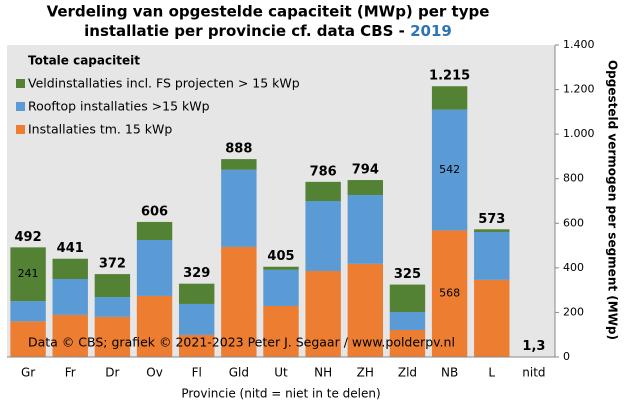 The width and height of the screenshot is (631, 404). Describe the element at coordinates (100, 129) in the screenshot. I see `legend-label: Installaties tm. 15 kWp` at that location.